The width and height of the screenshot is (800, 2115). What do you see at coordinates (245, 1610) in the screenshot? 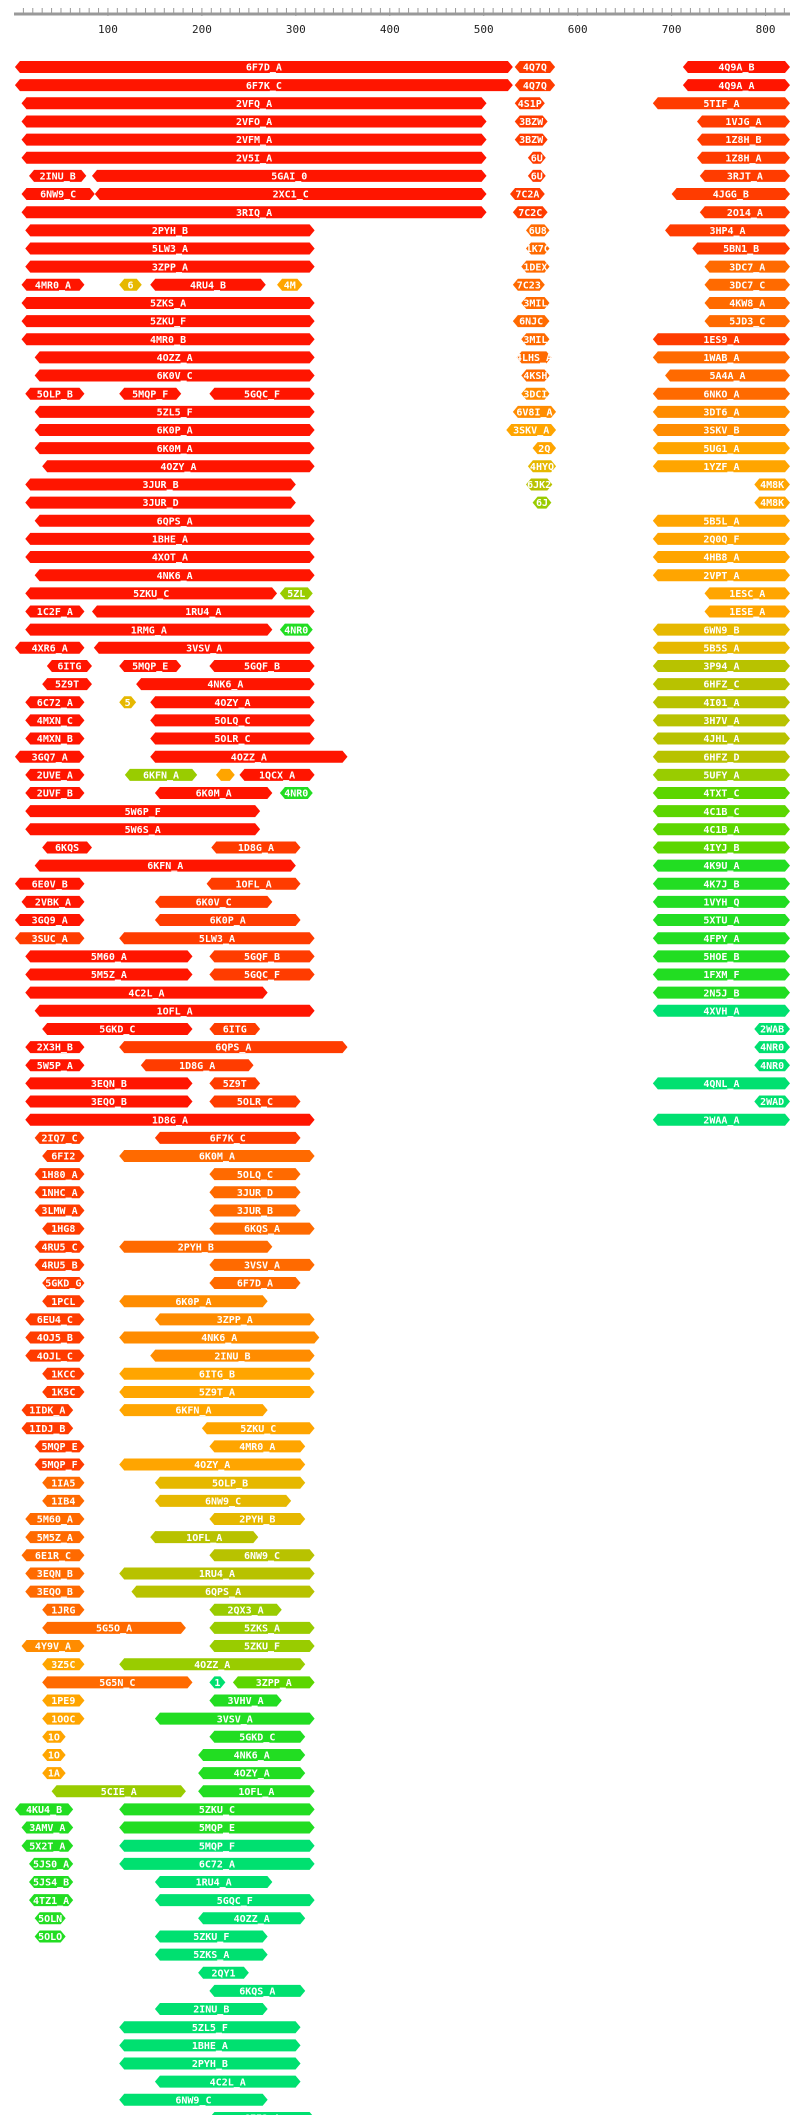
I see `hit-bar: 2QX3_A` at bounding box center [245, 1610].